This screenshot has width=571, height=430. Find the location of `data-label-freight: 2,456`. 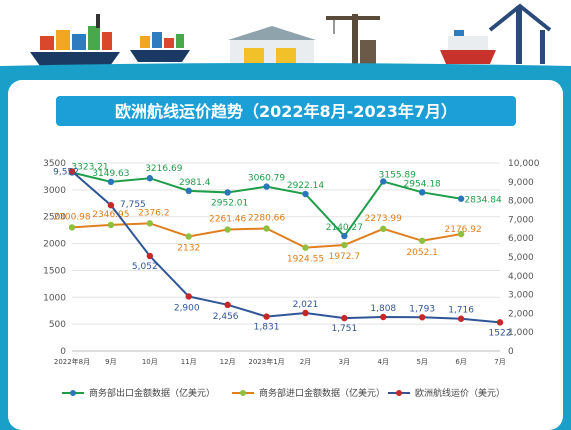

data-label-freight: 2,456 is located at coordinates (226, 317).